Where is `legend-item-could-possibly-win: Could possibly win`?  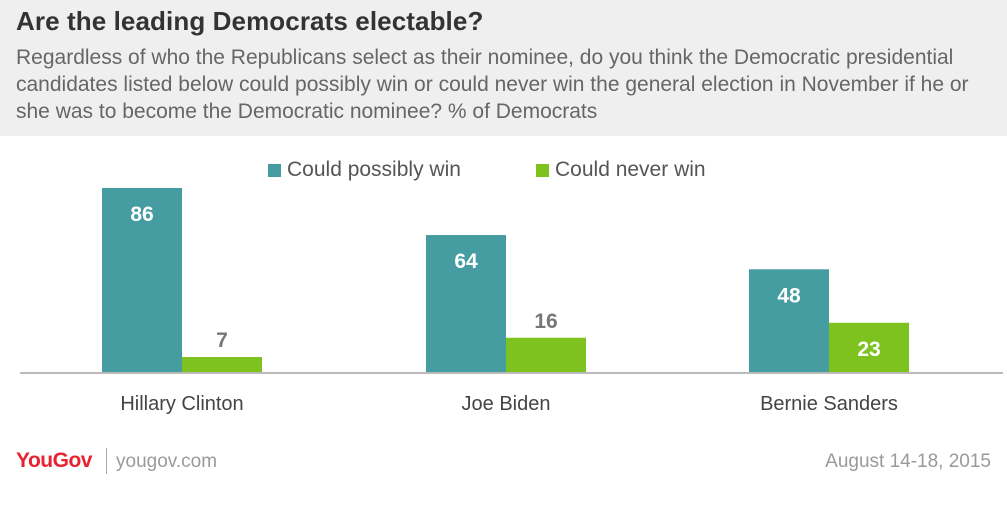
legend-item-could-possibly-win: Could possibly win is located at coordinates (364, 170).